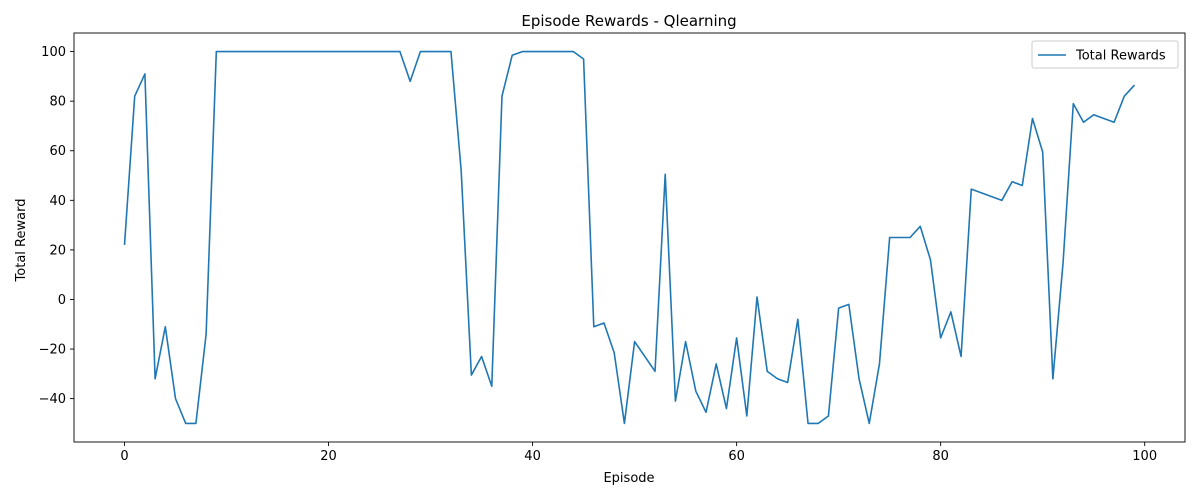 The height and width of the screenshot is (500, 1200). What do you see at coordinates (628, 21) in the screenshot?
I see `chart-title: Episode Rewards - Qlearning` at bounding box center [628, 21].